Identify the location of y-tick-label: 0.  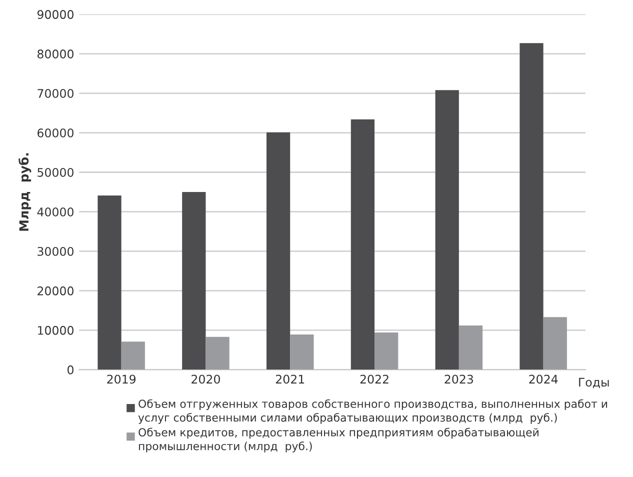
(71, 369).